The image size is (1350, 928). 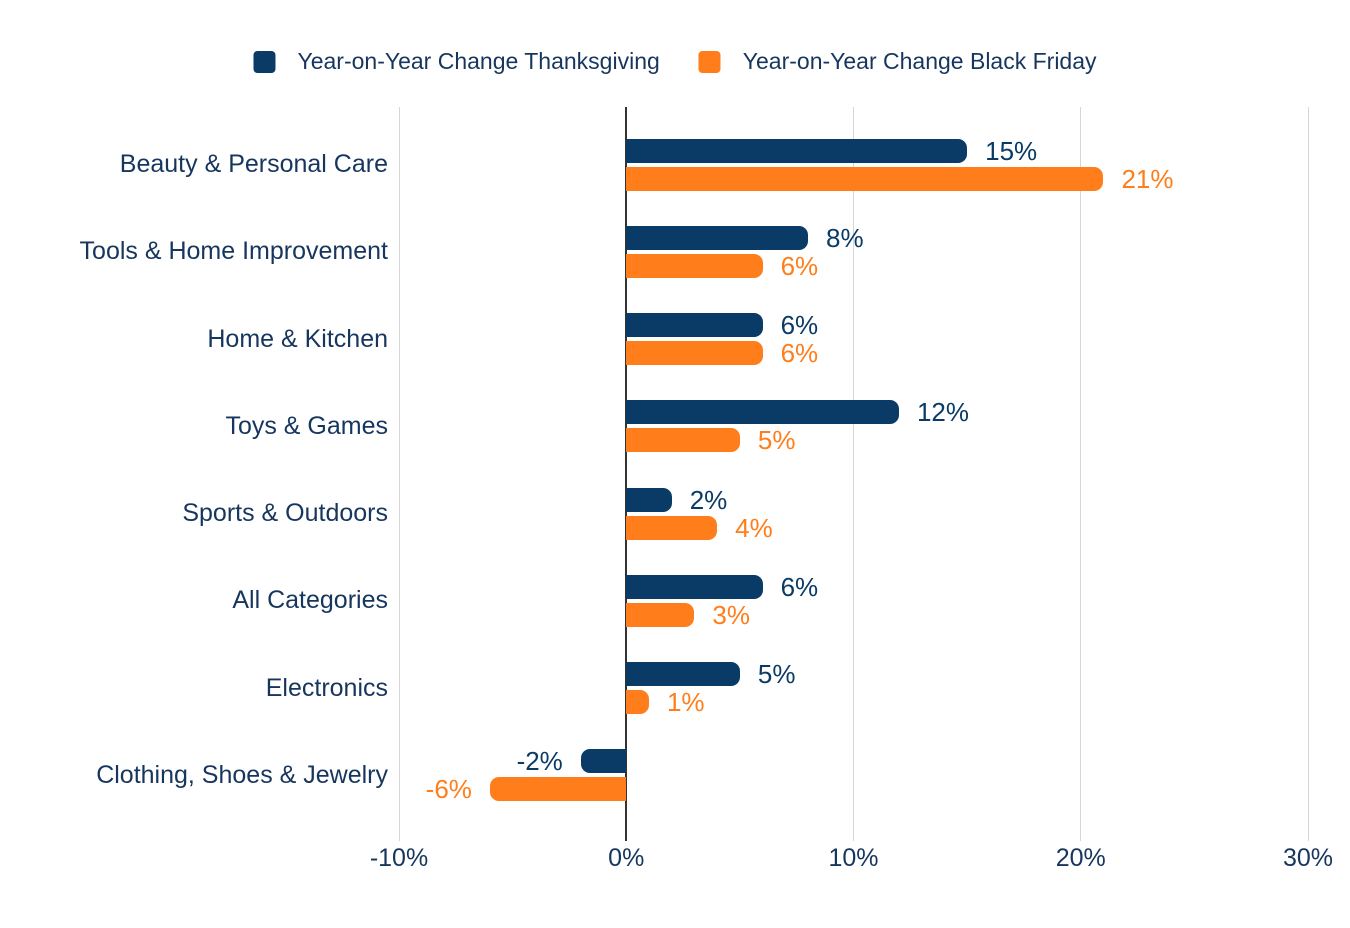 I want to click on bar-zone: 12% 5%, so click(x=853, y=426).